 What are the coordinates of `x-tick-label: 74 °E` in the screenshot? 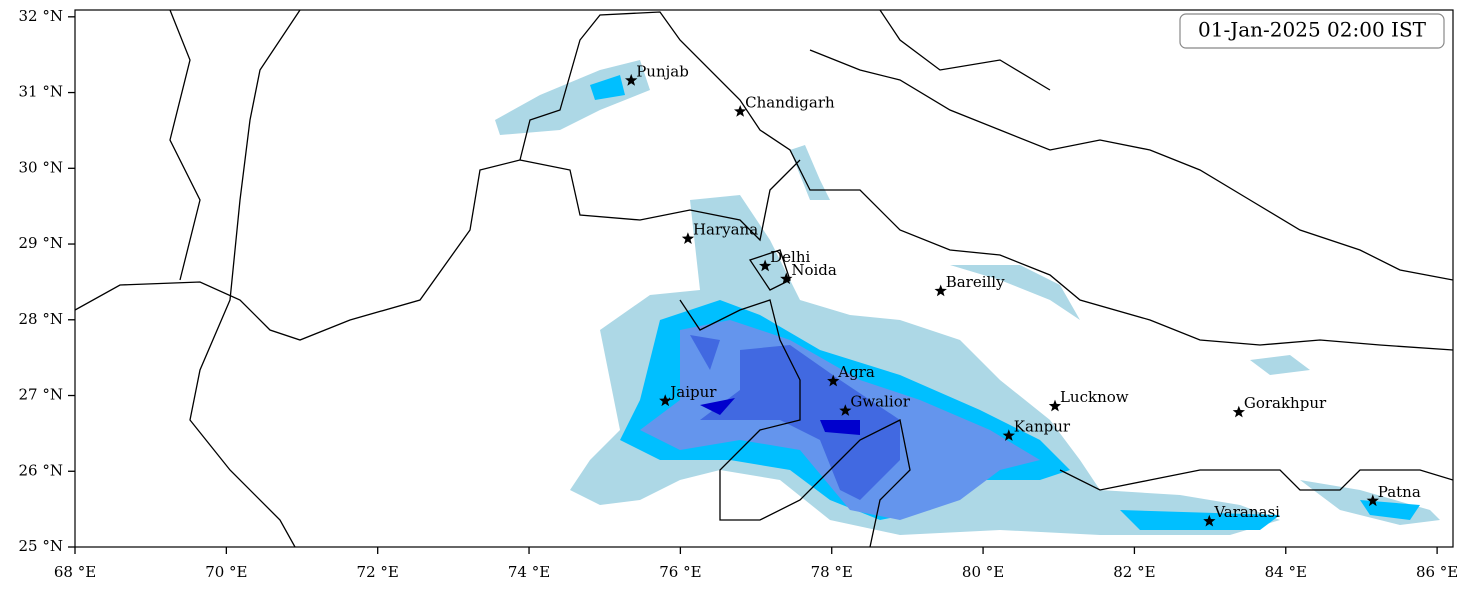 It's located at (529, 572).